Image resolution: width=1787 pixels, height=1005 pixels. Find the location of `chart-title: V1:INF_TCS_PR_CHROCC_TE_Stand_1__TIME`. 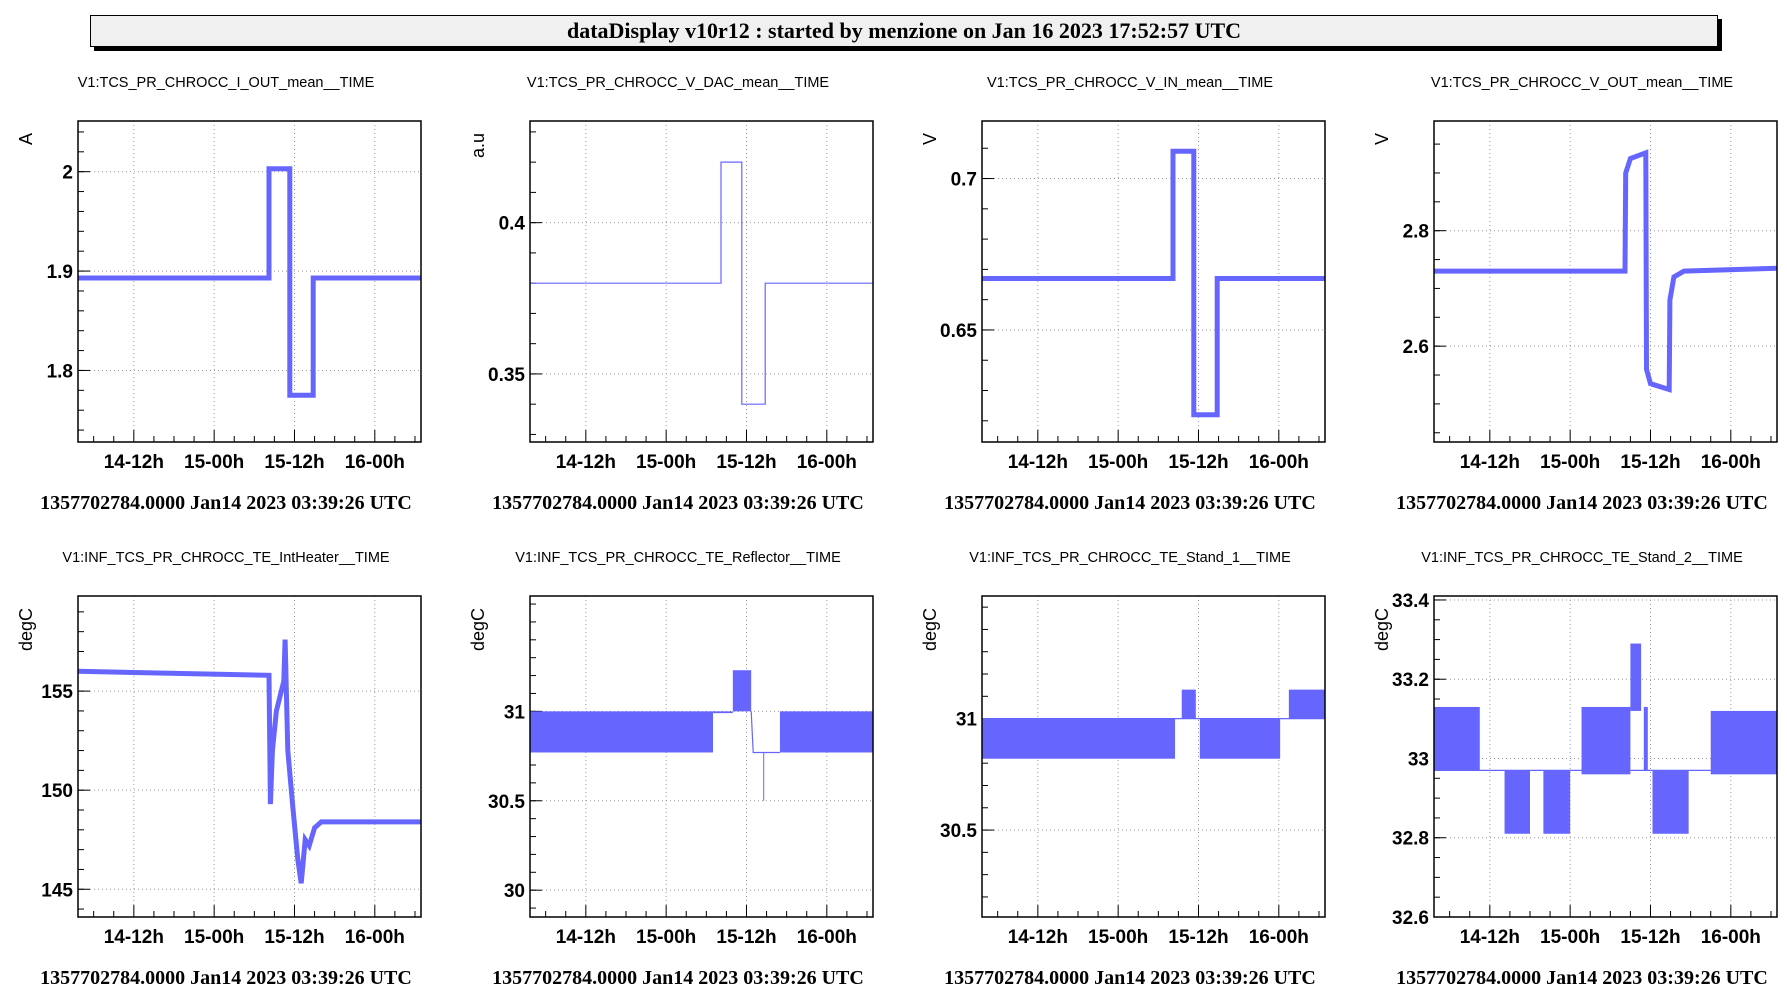

chart-title: V1:INF_TCS_PR_CHROCC_TE_Stand_1__TIME is located at coordinates (1130, 558).